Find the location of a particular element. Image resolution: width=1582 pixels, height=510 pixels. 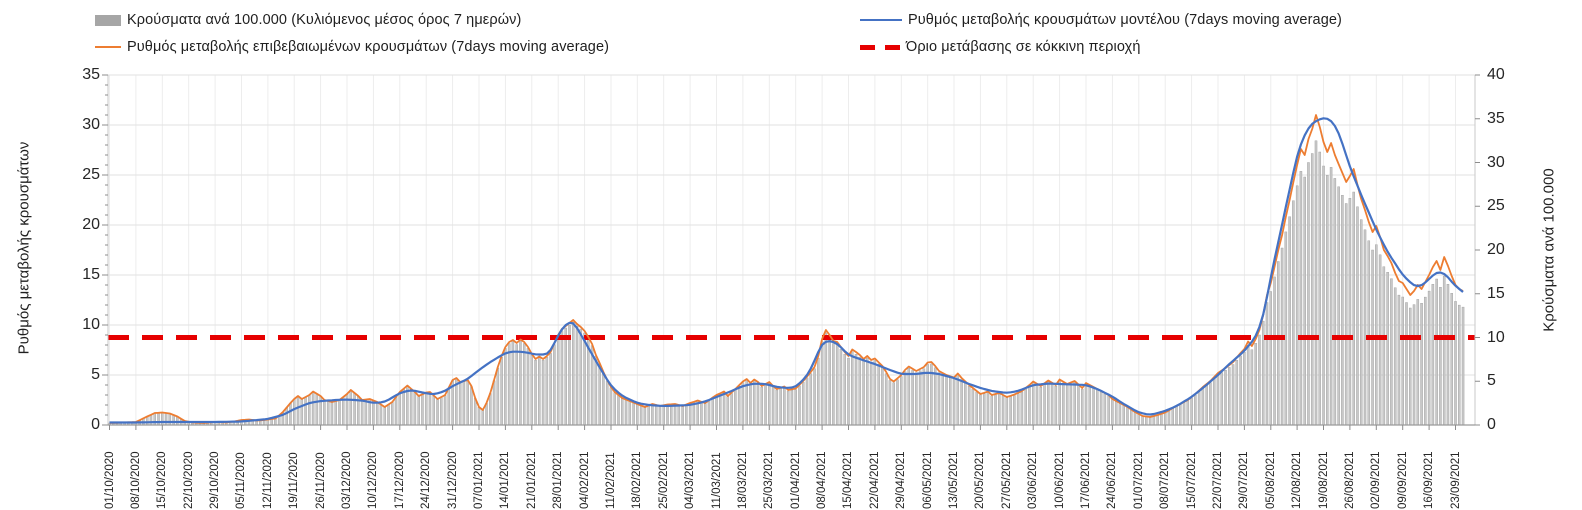

x-axis-tick-label: 08/04/2021 is located at coordinates (822, 480).